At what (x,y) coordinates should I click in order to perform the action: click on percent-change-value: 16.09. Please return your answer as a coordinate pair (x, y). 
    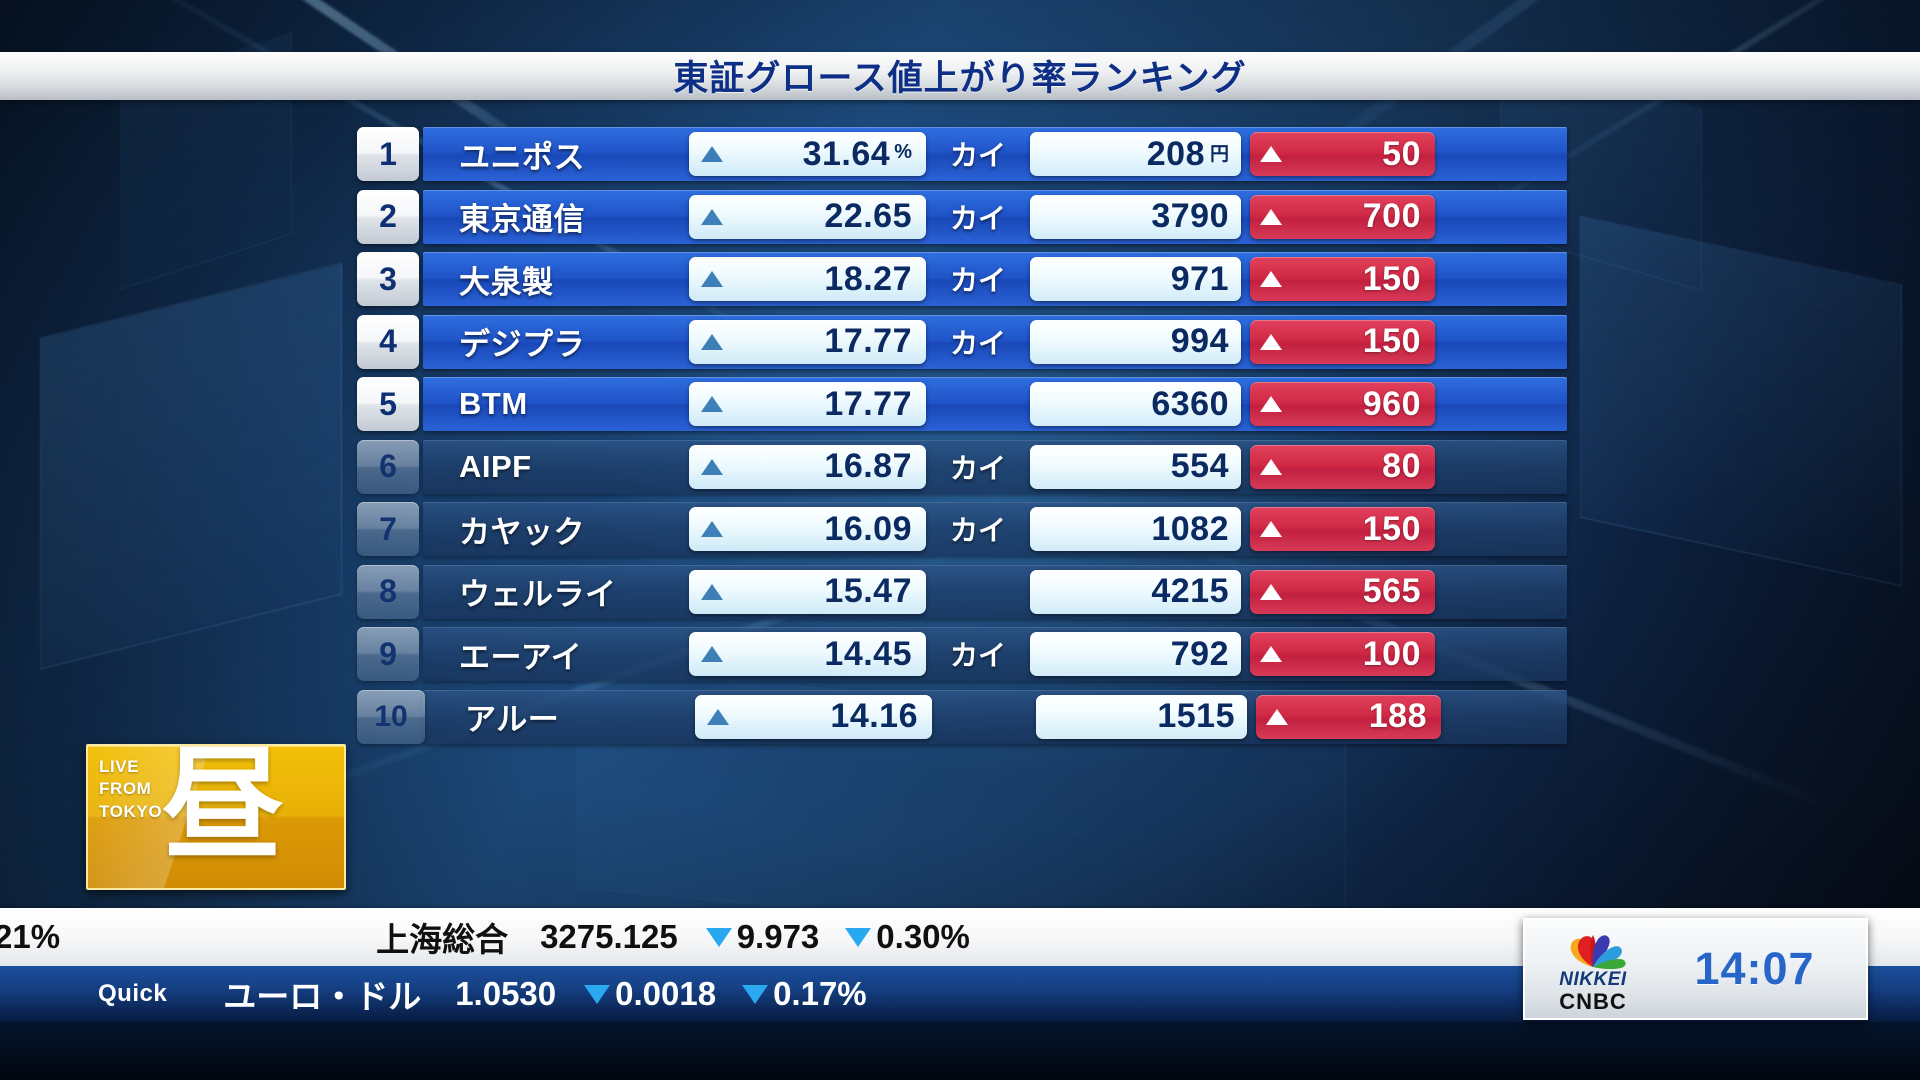
    Looking at the image, I should click on (868, 528).